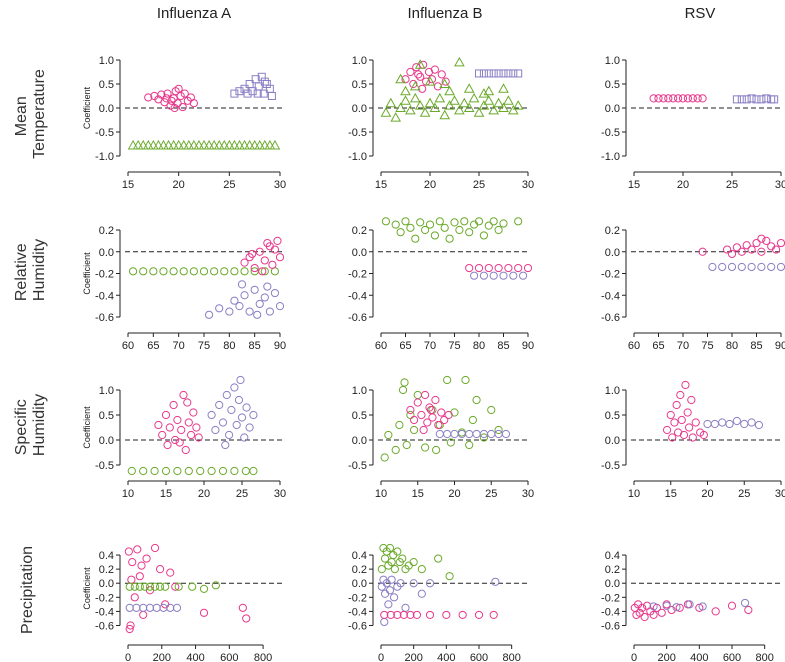 The image size is (785, 662). What do you see at coordinates (430, 346) in the screenshot?
I see `x-tick-label: 70` at bounding box center [430, 346].